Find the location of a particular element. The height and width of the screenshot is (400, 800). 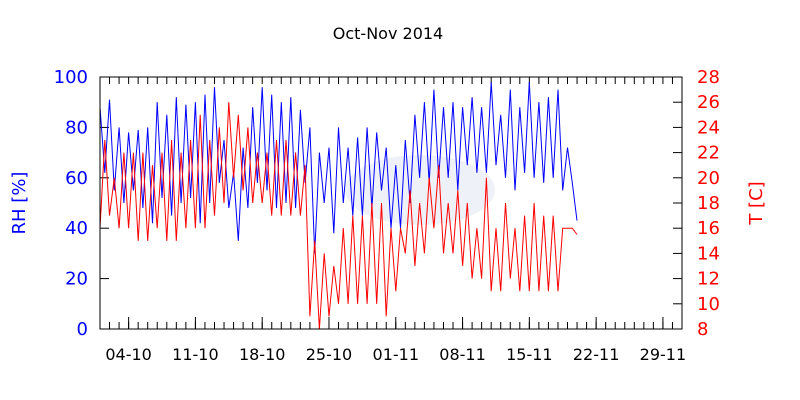

y-tick-label: 80 is located at coordinates (76, 127).